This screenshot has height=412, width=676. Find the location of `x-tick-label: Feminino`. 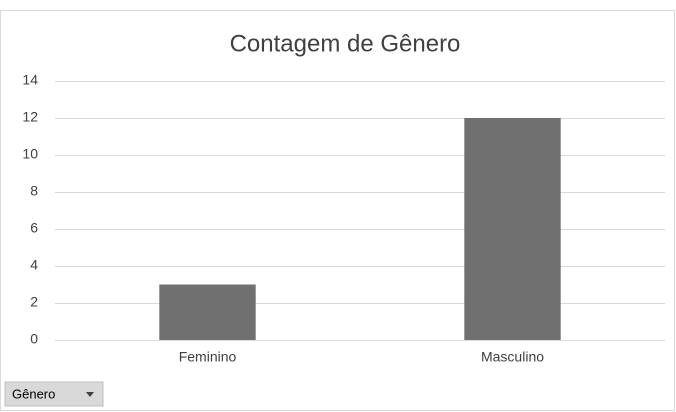

x-tick-label: Feminino is located at coordinates (208, 357).